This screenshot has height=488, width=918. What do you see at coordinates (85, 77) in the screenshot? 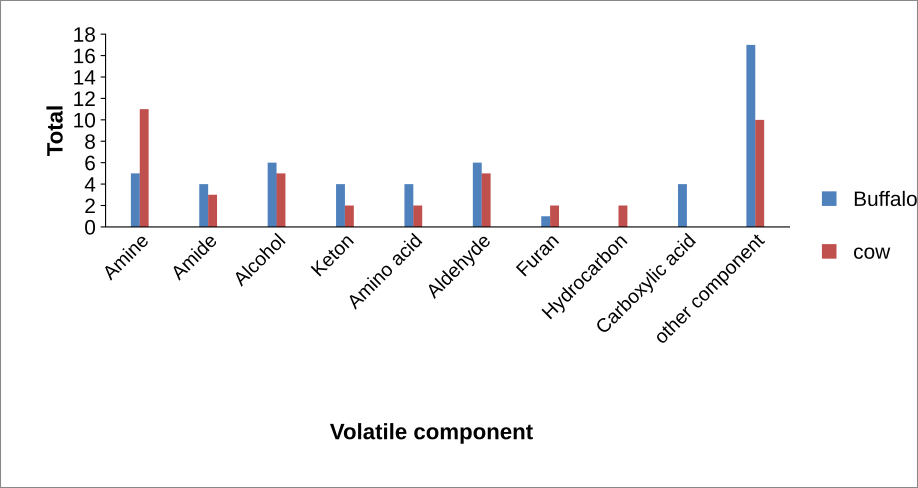
I see `y-tick-label: 14` at bounding box center [85, 77].